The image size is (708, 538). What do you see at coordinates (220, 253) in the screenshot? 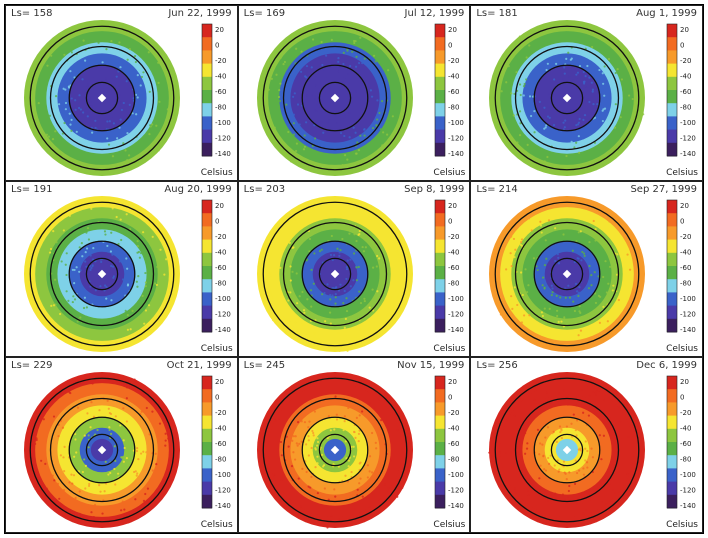
I see `colorbar-tick-label: -40` at bounding box center [220, 253].